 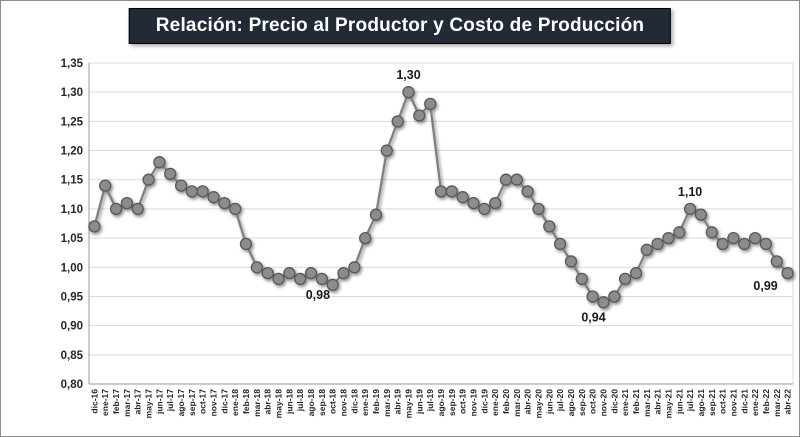 I want to click on x-tick-label: feb-21, so click(x=636, y=401).